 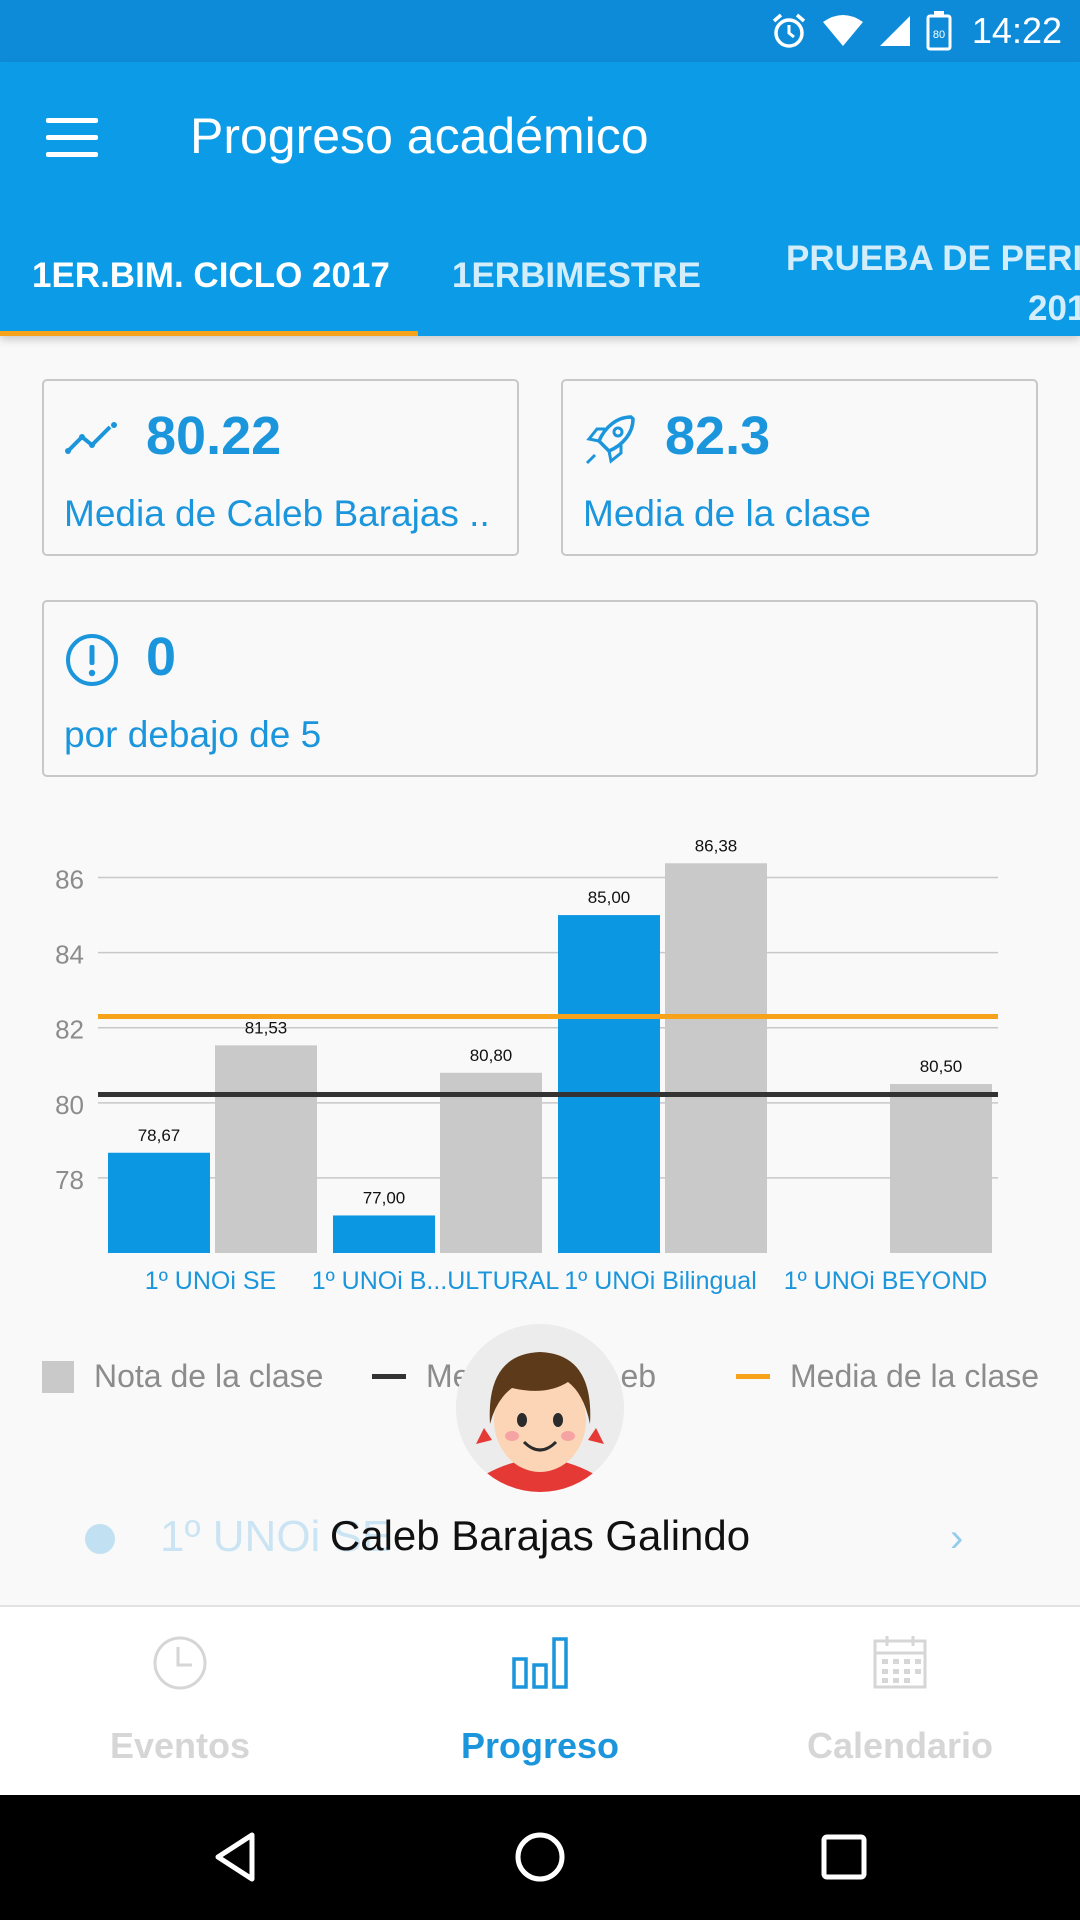 I want to click on system-navigation-bar, so click(x=540, y=1857).